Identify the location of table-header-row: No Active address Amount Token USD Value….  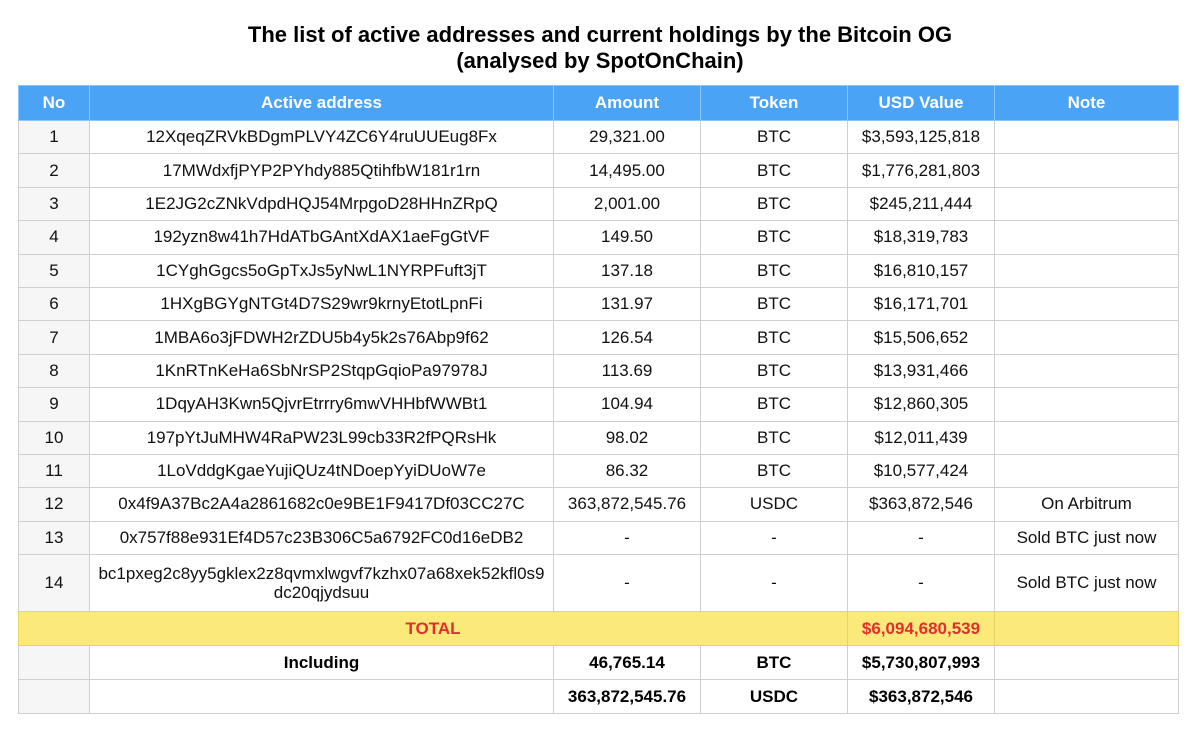
(598, 103).